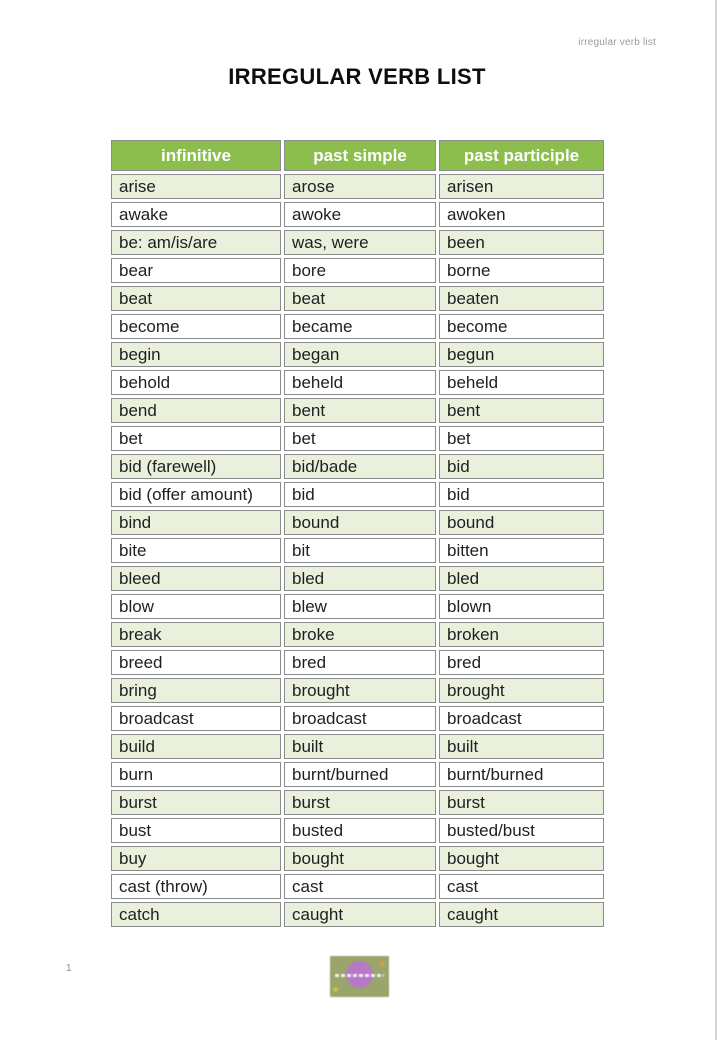 This screenshot has height=1040, width=720. What do you see at coordinates (196, 186) in the screenshot?
I see `verb-cell: arise` at bounding box center [196, 186].